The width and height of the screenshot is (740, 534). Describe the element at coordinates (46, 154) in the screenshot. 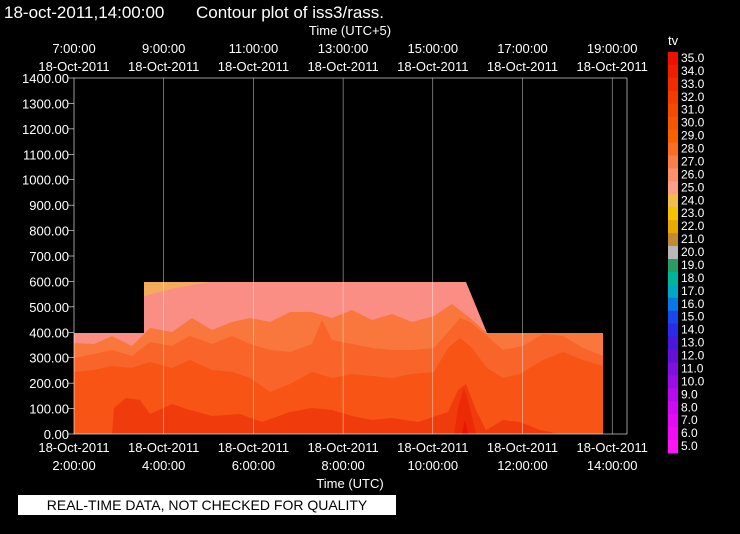

I see `y-tick-label: 1100.00` at that location.